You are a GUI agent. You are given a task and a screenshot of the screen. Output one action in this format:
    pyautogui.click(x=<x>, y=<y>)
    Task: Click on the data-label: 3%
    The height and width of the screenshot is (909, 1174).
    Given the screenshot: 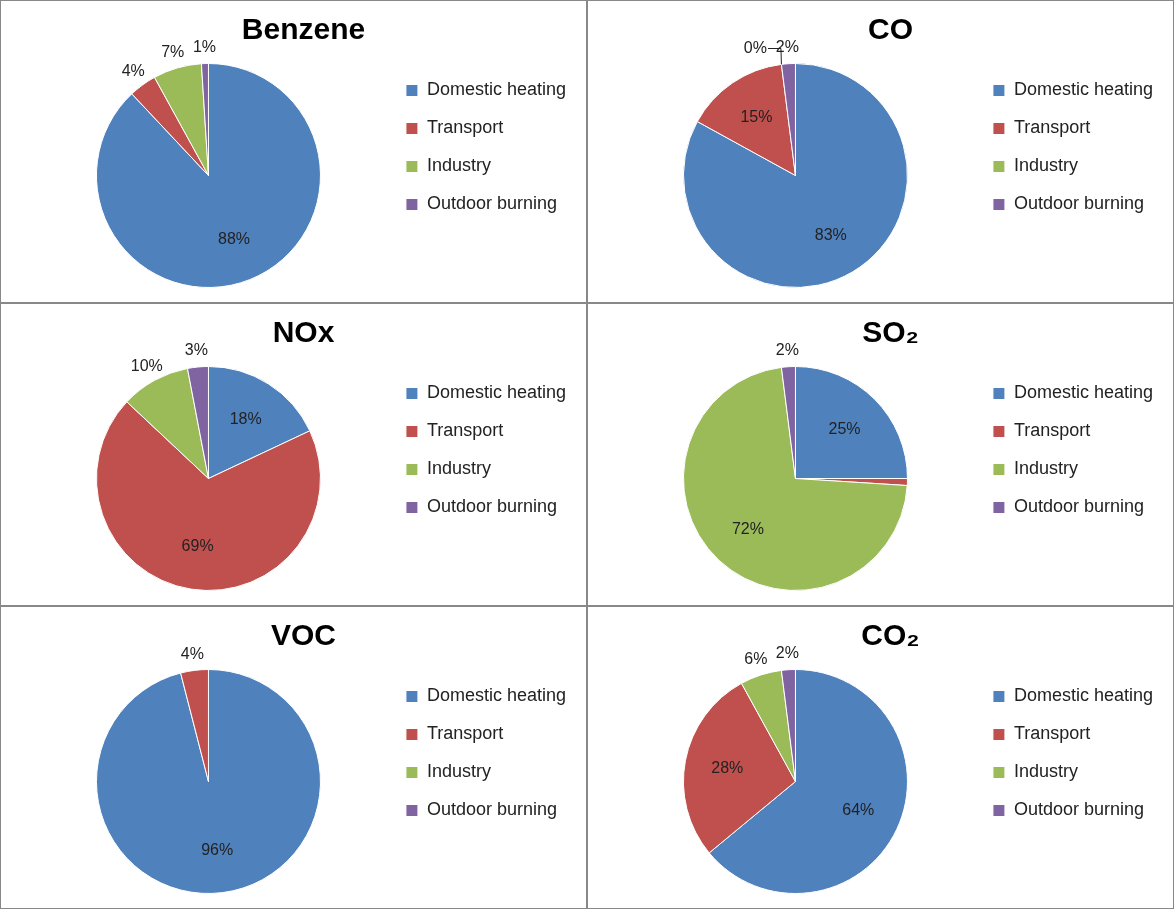 What is the action you would take?
    pyautogui.click(x=196, y=350)
    